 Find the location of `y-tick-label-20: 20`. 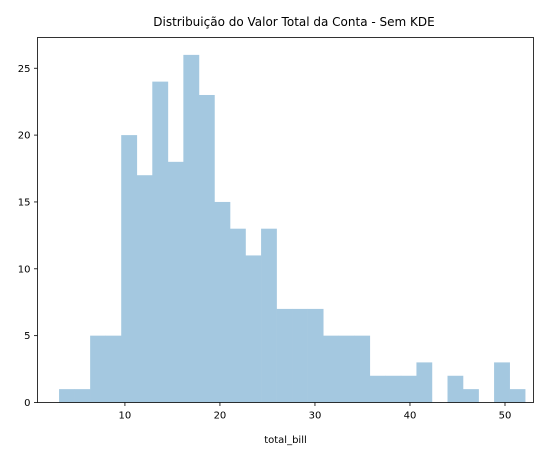

y-tick-label-20: 20 is located at coordinates (24, 136).